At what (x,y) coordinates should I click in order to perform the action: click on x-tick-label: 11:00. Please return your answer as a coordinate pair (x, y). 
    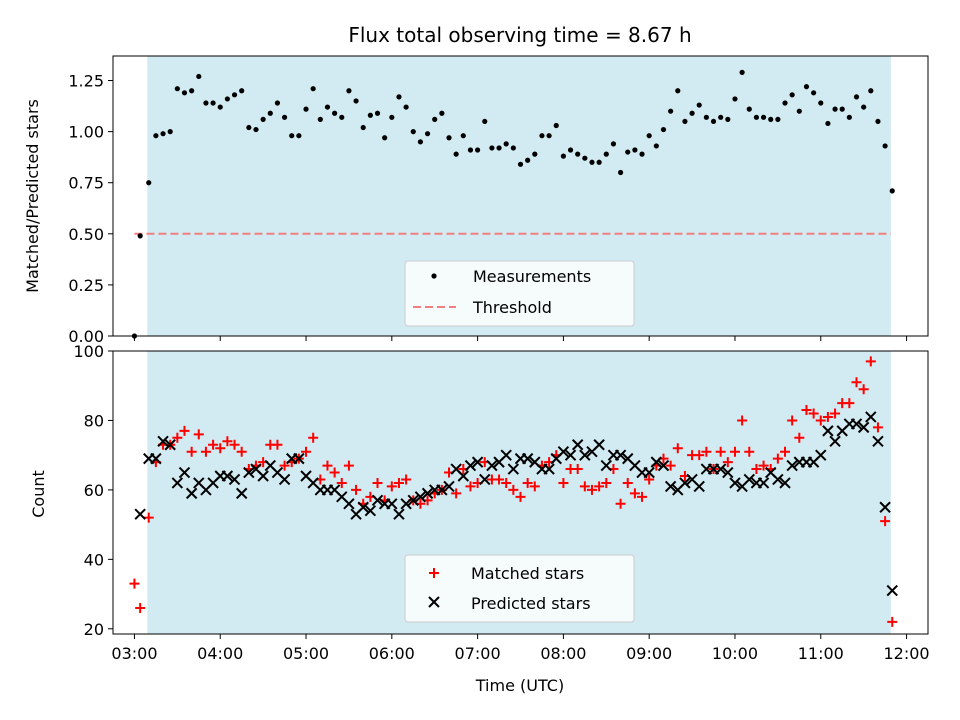
    Looking at the image, I should click on (821, 653).